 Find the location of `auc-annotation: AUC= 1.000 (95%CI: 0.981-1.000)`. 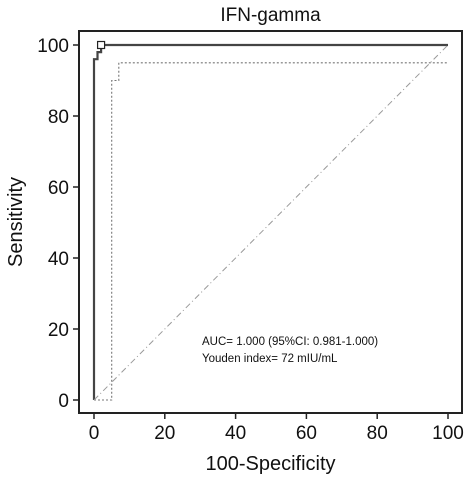

auc-annotation: AUC= 1.000 (95%CI: 0.981-1.000) is located at coordinates (290, 342).